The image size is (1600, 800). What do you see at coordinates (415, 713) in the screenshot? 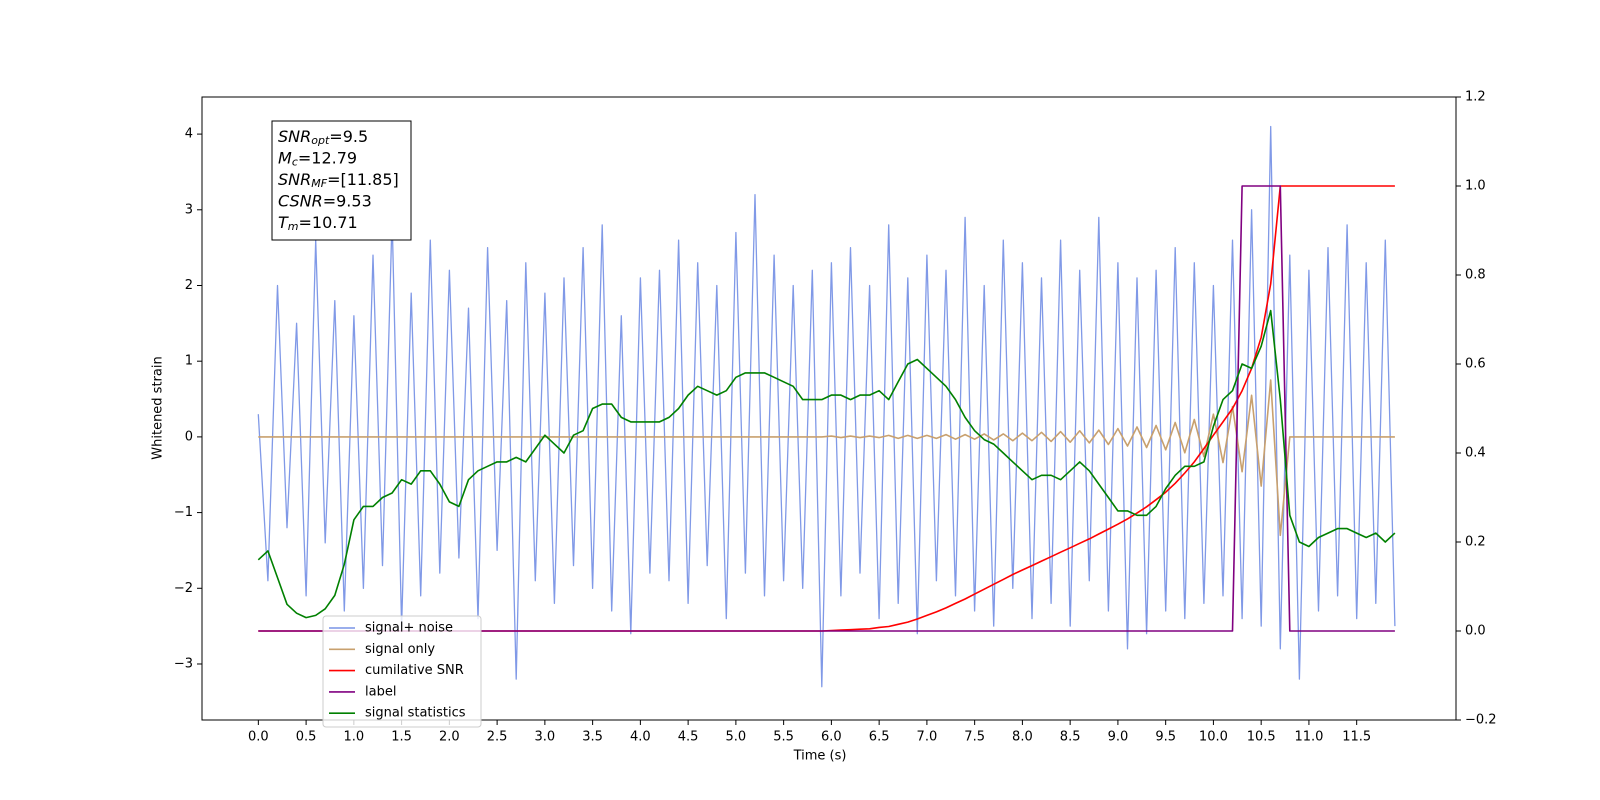
I see `legend-label: signal statistics` at bounding box center [415, 713].